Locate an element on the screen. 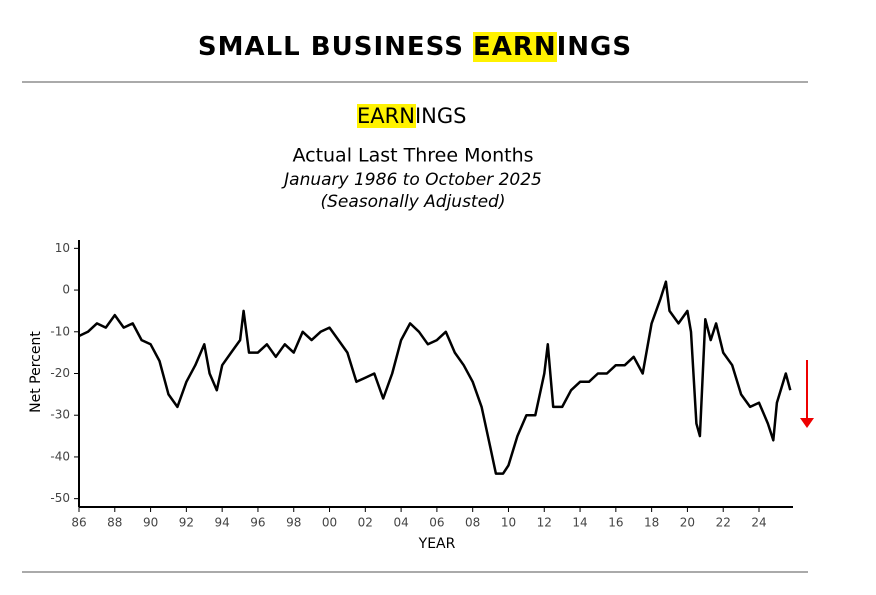  y-tick-label: 0 is located at coordinates (66, 290).